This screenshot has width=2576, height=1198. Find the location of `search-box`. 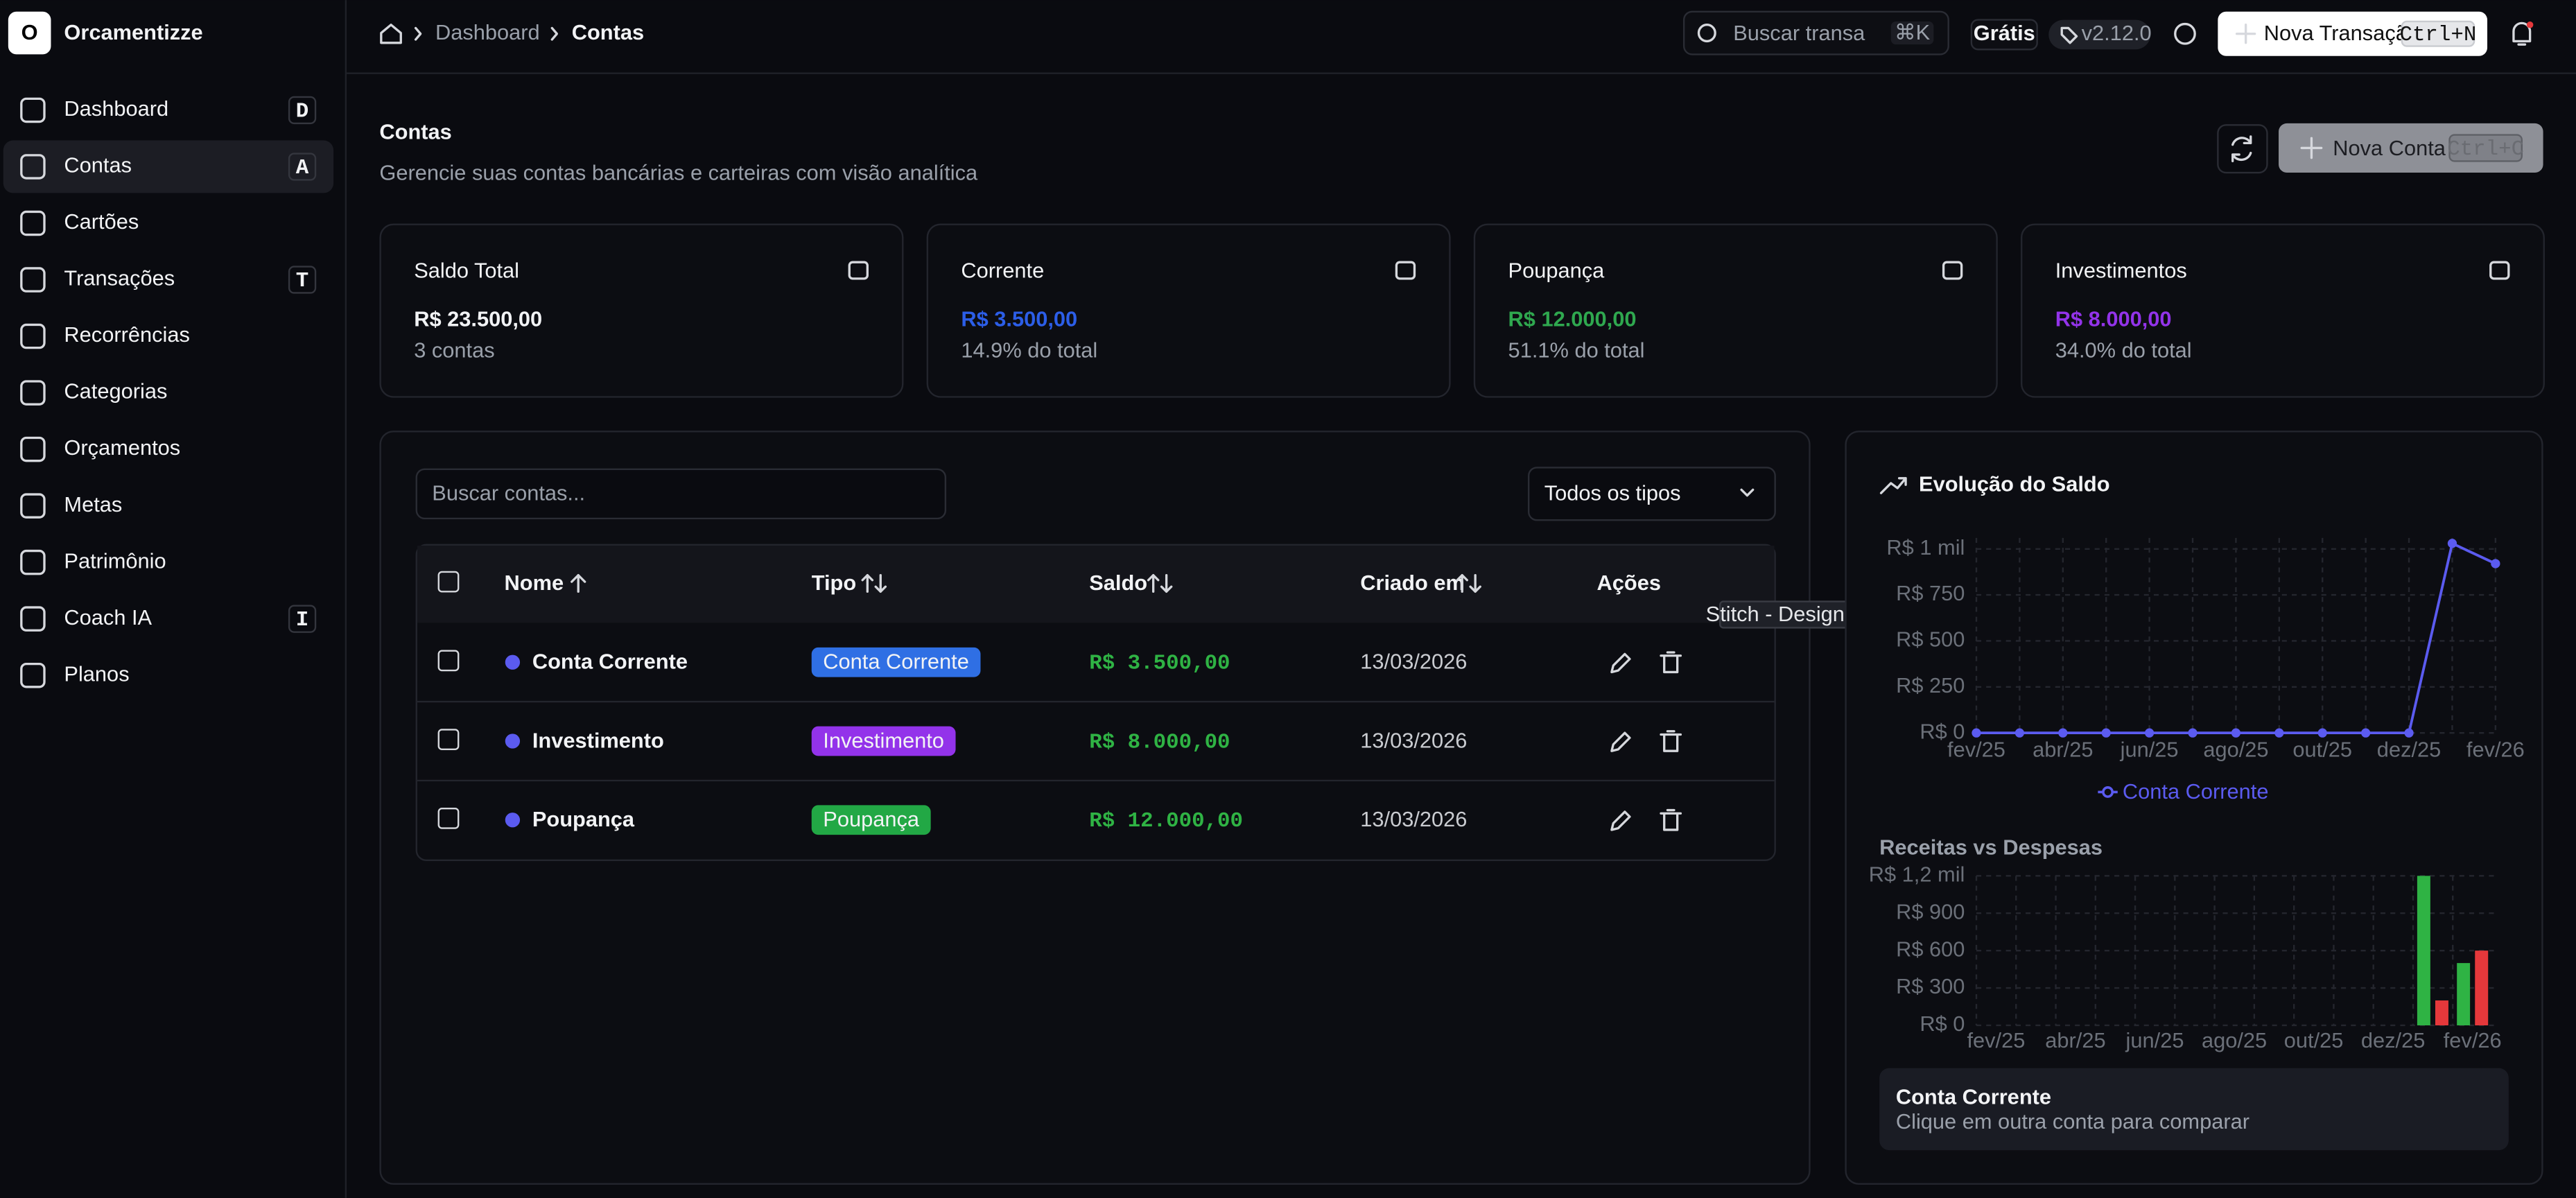

search-box is located at coordinates (1815, 32).